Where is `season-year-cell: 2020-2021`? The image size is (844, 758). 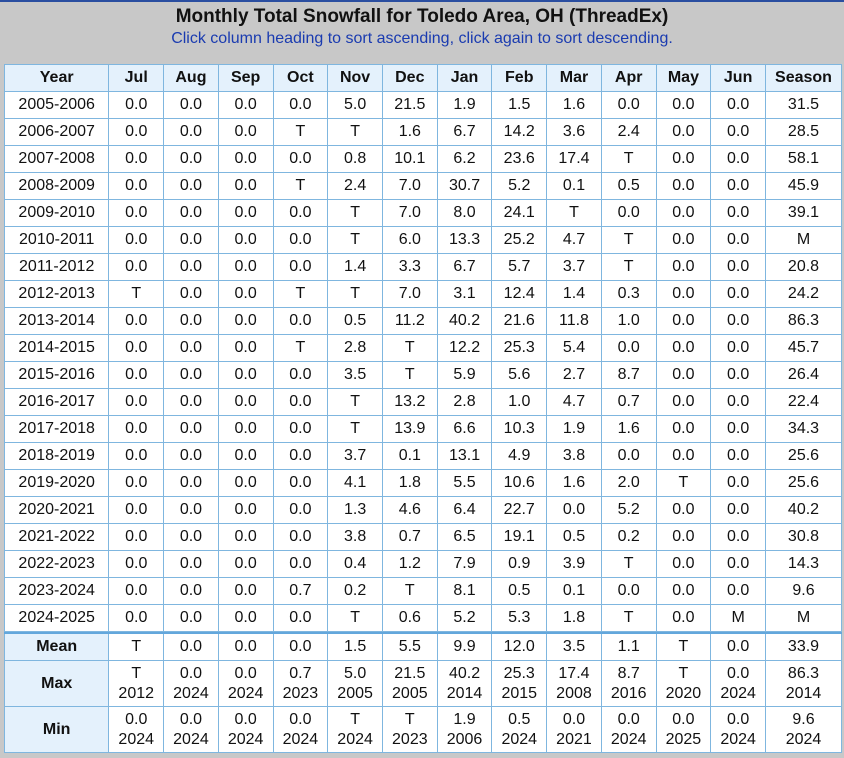 season-year-cell: 2020-2021 is located at coordinates (56, 510).